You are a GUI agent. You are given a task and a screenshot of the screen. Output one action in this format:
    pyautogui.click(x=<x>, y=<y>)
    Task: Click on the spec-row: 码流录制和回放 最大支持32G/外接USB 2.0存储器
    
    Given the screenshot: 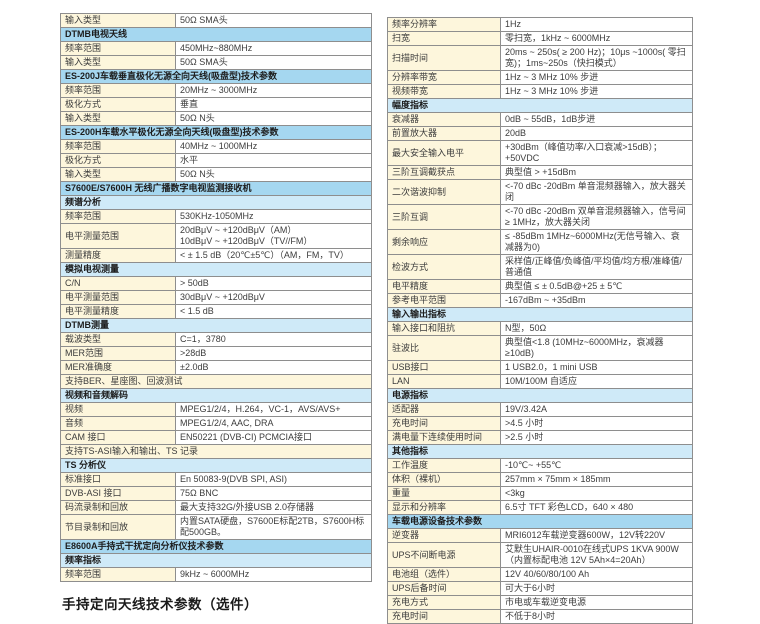 What is the action you would take?
    pyautogui.click(x=216, y=507)
    